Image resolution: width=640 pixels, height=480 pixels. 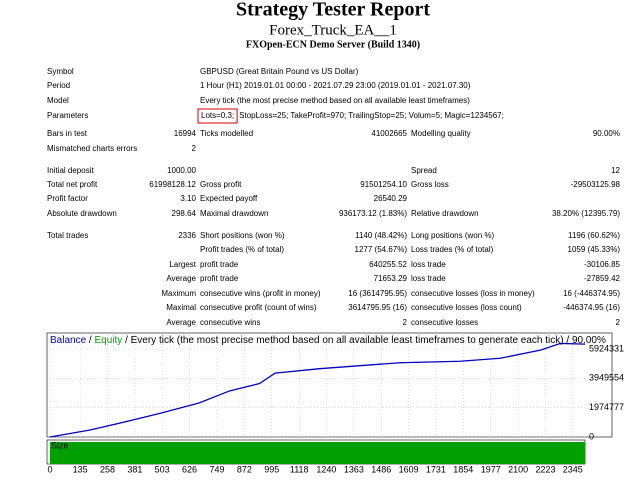 I want to click on stat-cell: Total net profit, so click(x=72, y=184).